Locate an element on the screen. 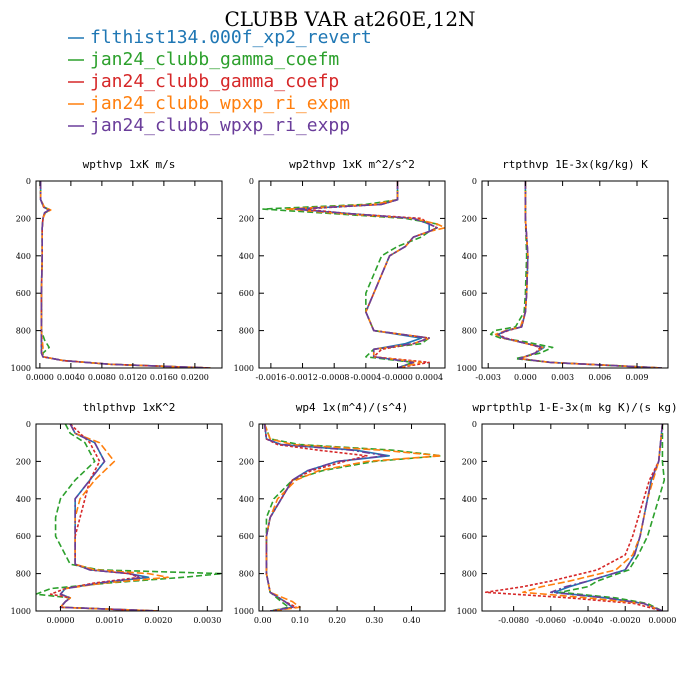 This screenshot has width=700, height=700. x-tick-label: 0.10 is located at coordinates (300, 620).